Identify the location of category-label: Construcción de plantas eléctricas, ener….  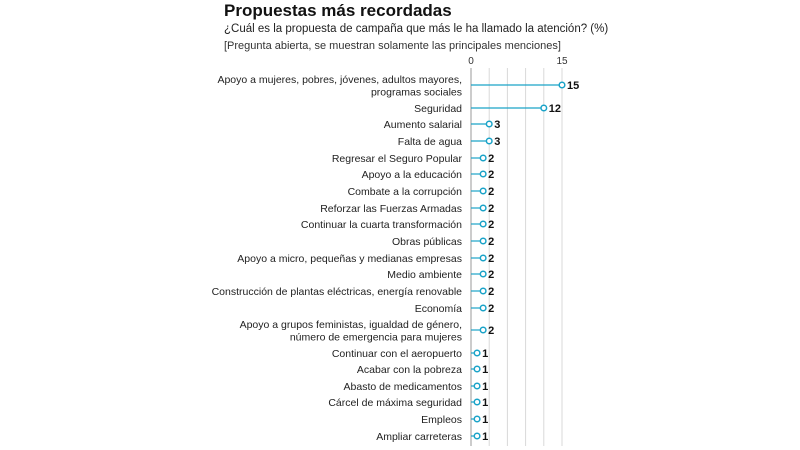
(337, 292).